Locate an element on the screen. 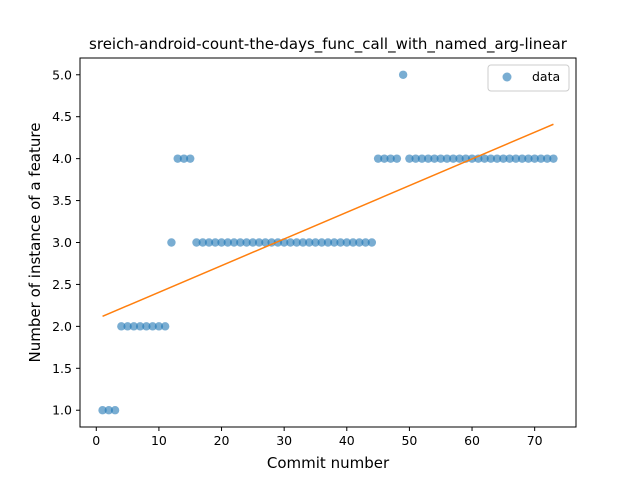 The height and width of the screenshot is (480, 640). y-tick-label: 1.5 is located at coordinates (62, 368).